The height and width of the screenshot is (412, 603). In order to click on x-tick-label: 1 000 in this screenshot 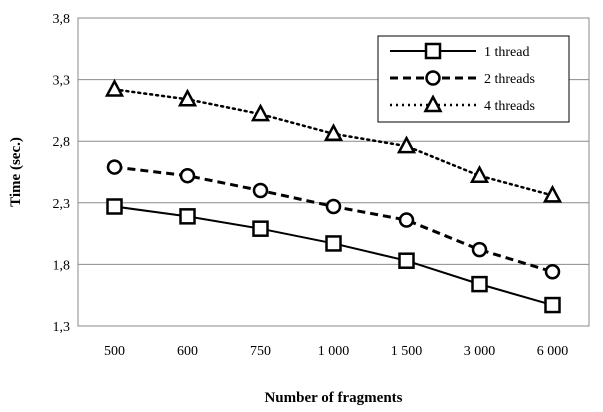, I will do `click(334, 351)`.